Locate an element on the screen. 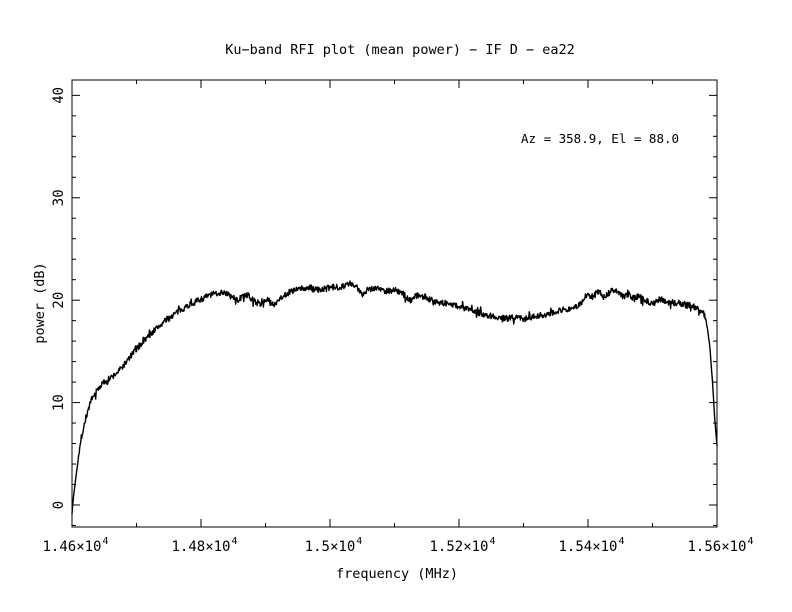 The width and height of the screenshot is (792, 612). pointing-annotation: Az = 358.9, El = 88.0 is located at coordinates (600, 138).